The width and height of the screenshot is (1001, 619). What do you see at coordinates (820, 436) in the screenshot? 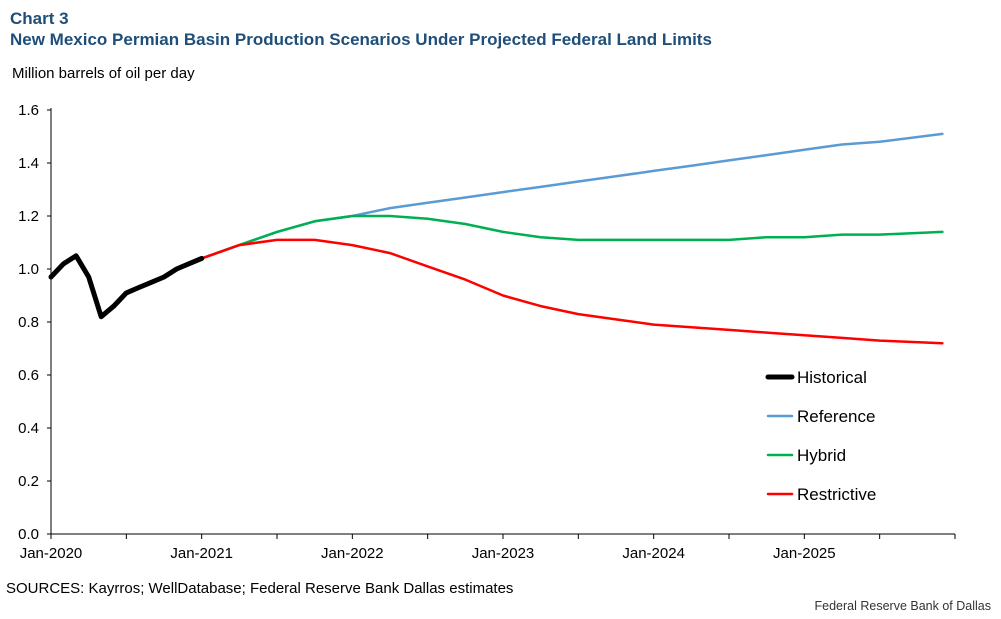
I see `legend: Historical Reference Hybrid Restrictive` at bounding box center [820, 436].